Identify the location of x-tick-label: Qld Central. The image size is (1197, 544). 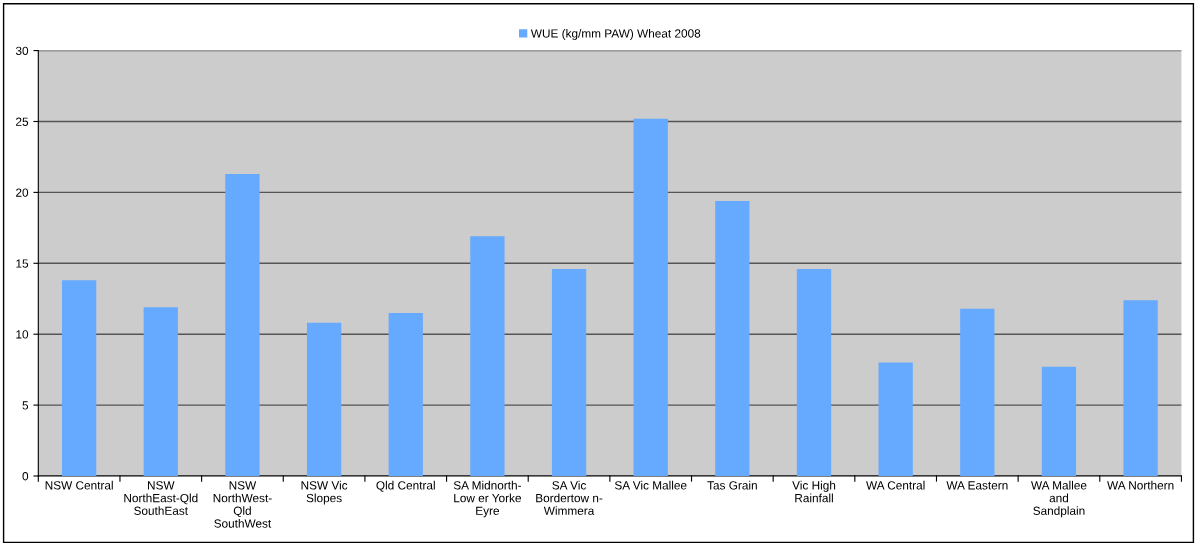
(405, 486).